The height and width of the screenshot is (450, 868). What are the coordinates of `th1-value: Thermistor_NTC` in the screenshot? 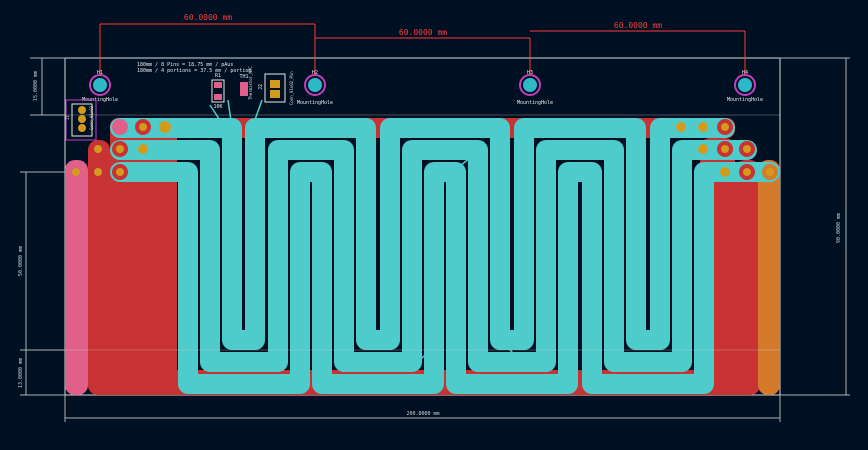 It's located at (250, 83).